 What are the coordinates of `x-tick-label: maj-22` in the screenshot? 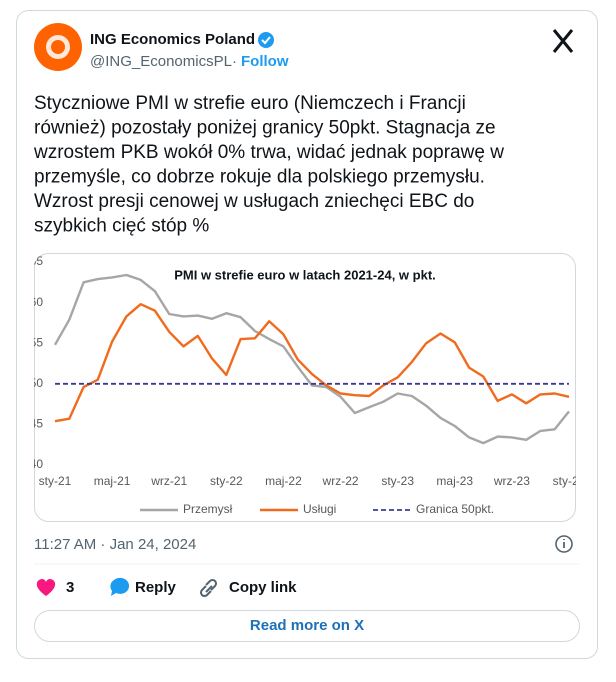 It's located at (283, 481).